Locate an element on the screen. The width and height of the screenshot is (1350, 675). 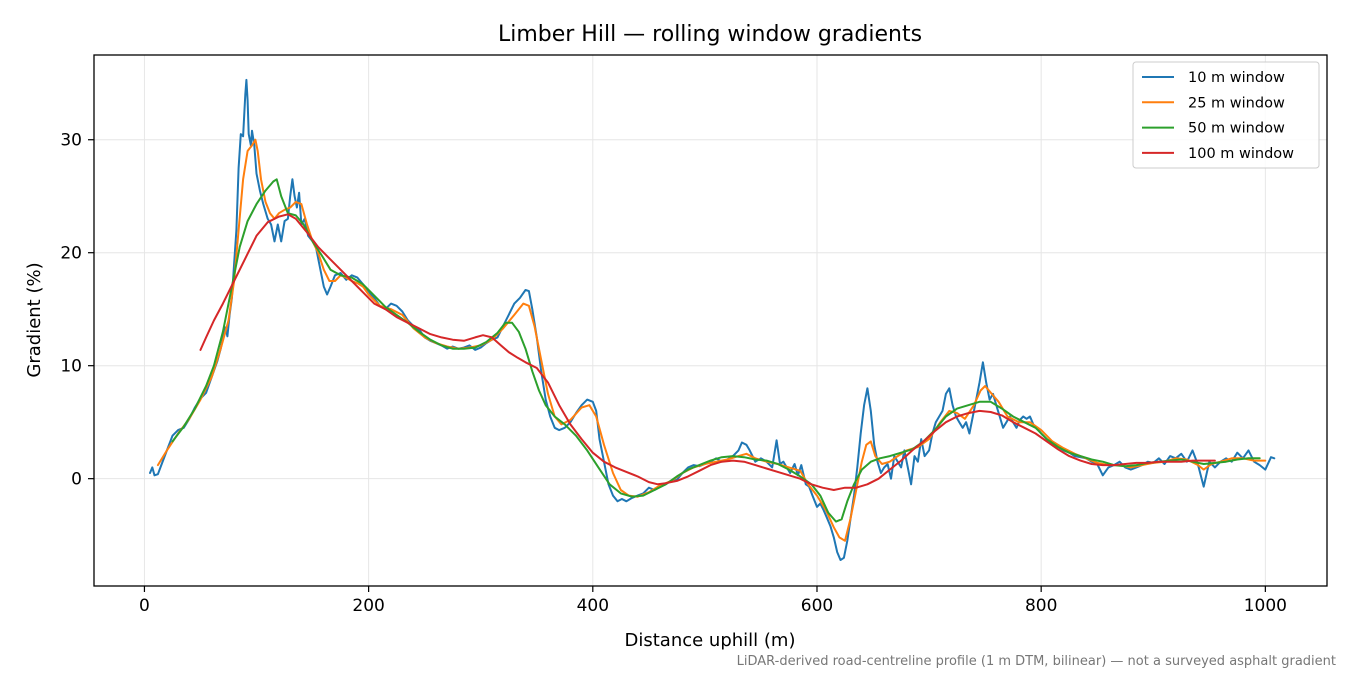
x-axis-label: Distance uphill (m) is located at coordinates (710, 640).